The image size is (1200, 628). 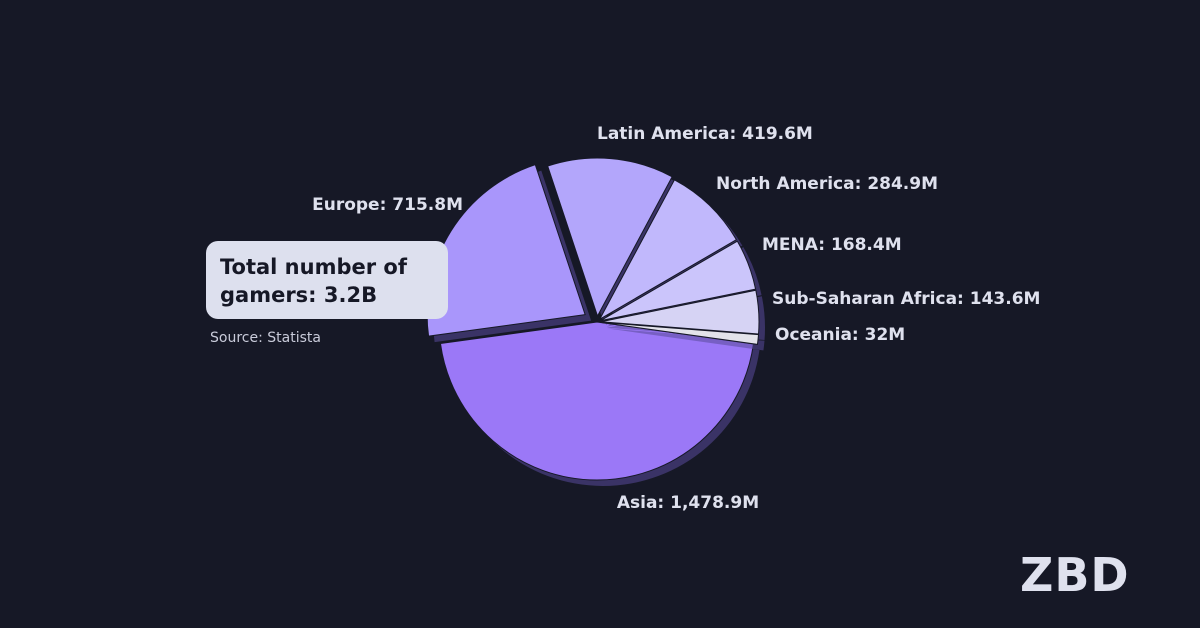 I want to click on slice-label: Oceania: 32M, so click(x=840, y=335).